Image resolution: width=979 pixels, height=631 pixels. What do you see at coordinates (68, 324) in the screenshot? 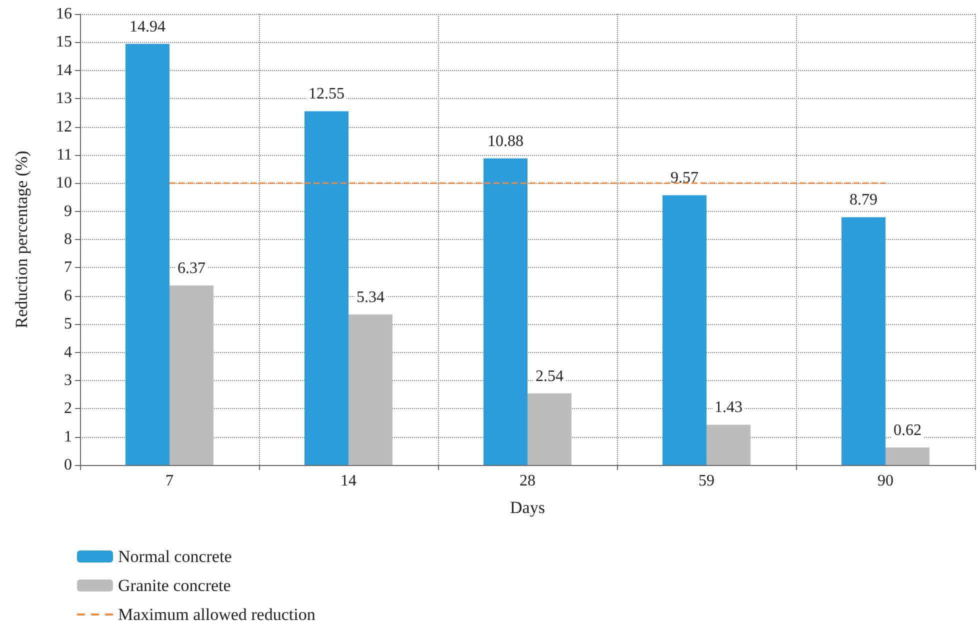
I see `y-tick-label: 5` at bounding box center [68, 324].